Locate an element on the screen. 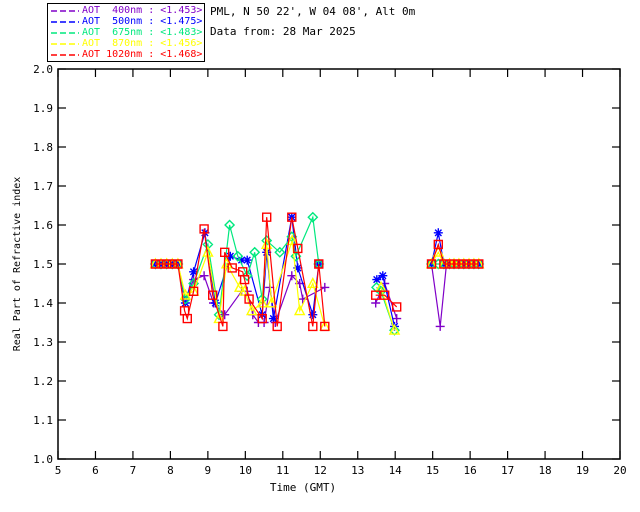 The width and height of the screenshot is (640, 512). y-tick-label: 1.5 is located at coordinates (43, 264).